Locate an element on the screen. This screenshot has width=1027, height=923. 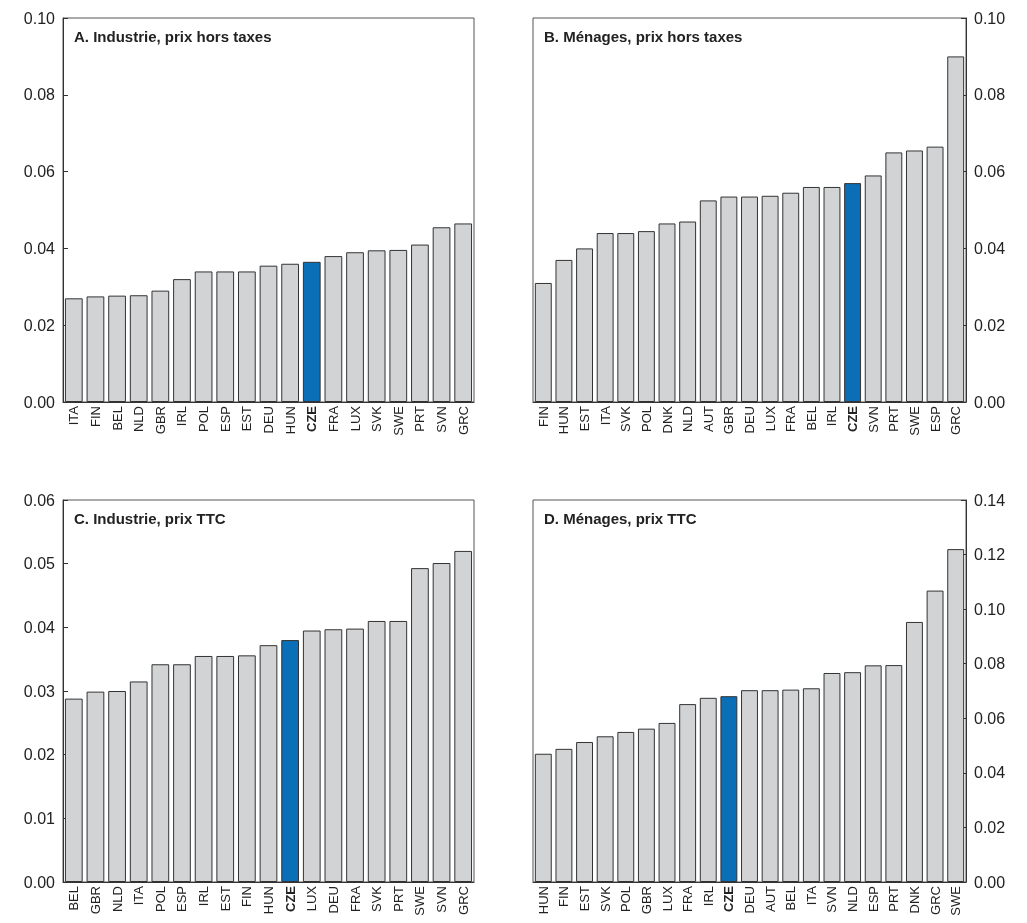
y-tick-label: 0.01 is located at coordinates (39, 818).